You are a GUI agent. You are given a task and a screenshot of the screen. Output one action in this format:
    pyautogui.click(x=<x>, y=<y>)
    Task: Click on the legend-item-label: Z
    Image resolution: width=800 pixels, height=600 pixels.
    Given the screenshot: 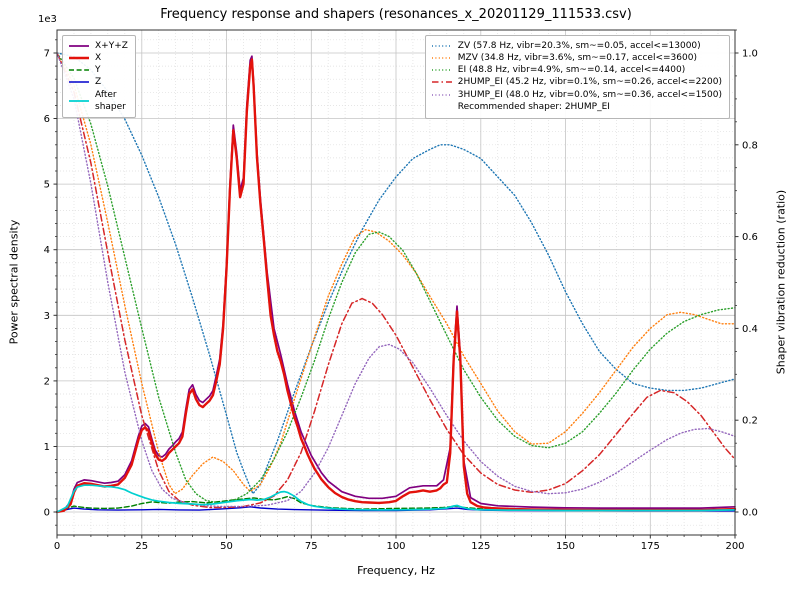 What is the action you would take?
    pyautogui.click(x=98, y=82)
    